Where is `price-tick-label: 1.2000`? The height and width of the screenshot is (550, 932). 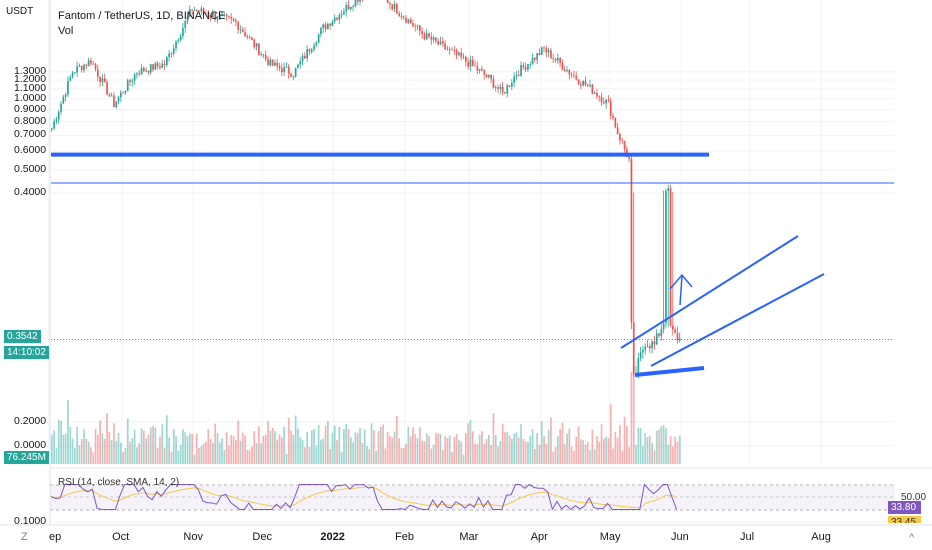 price-tick-label: 1.2000 is located at coordinates (30, 78).